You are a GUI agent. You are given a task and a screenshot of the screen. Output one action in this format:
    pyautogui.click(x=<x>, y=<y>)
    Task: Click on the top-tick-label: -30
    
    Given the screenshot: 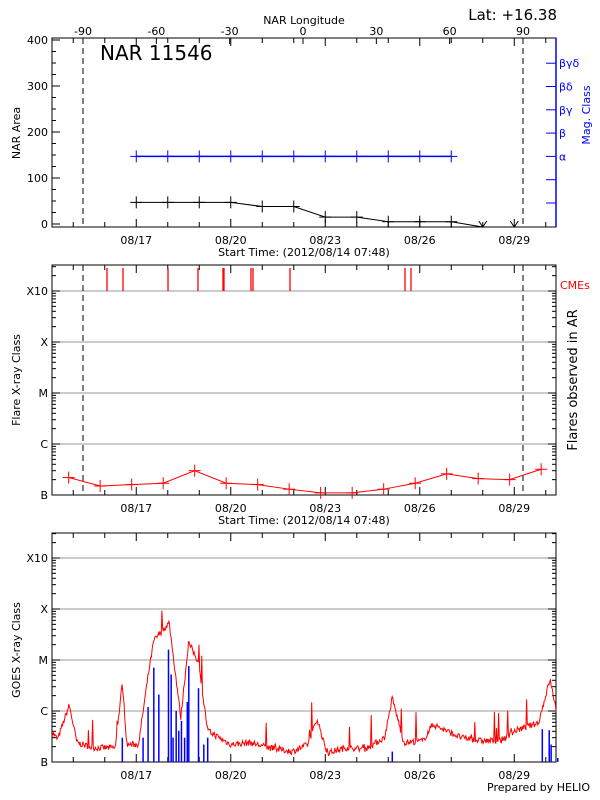 What is the action you would take?
    pyautogui.click(x=230, y=31)
    